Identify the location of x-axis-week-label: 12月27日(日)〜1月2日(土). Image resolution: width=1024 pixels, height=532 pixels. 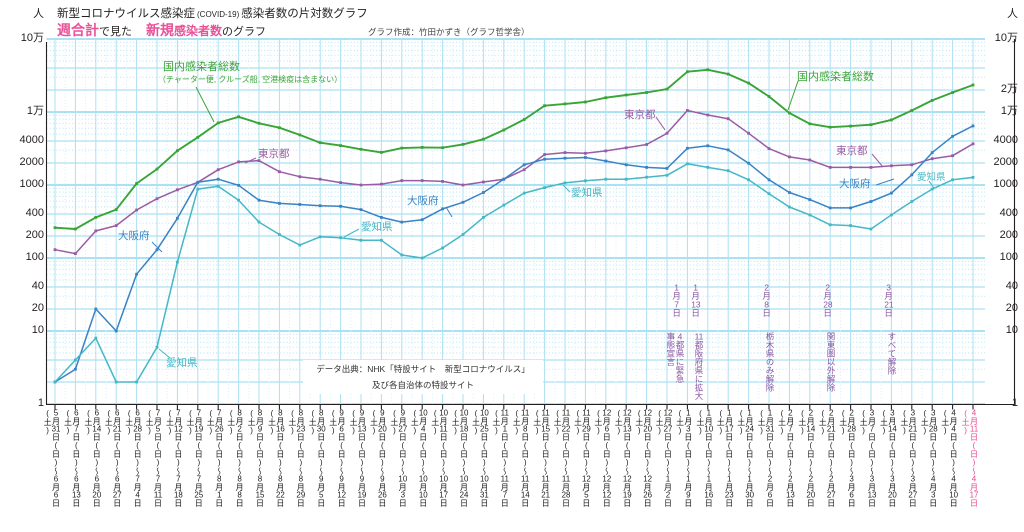
(664, 458).